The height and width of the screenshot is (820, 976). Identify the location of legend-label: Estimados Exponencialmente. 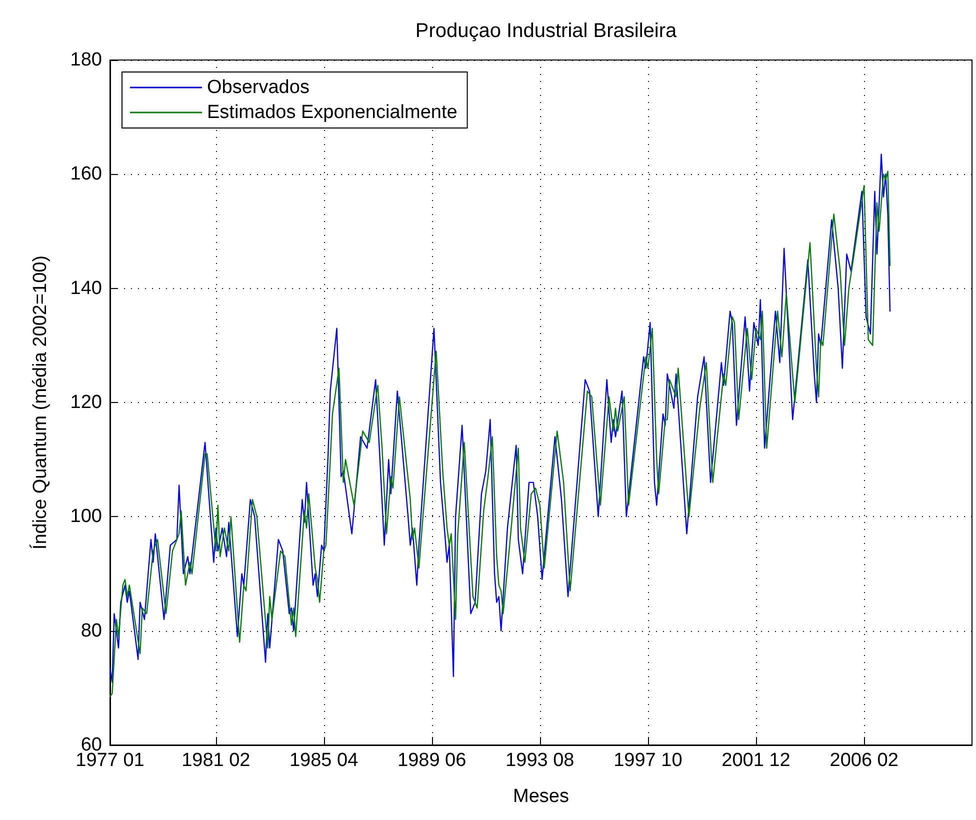
(332, 112).